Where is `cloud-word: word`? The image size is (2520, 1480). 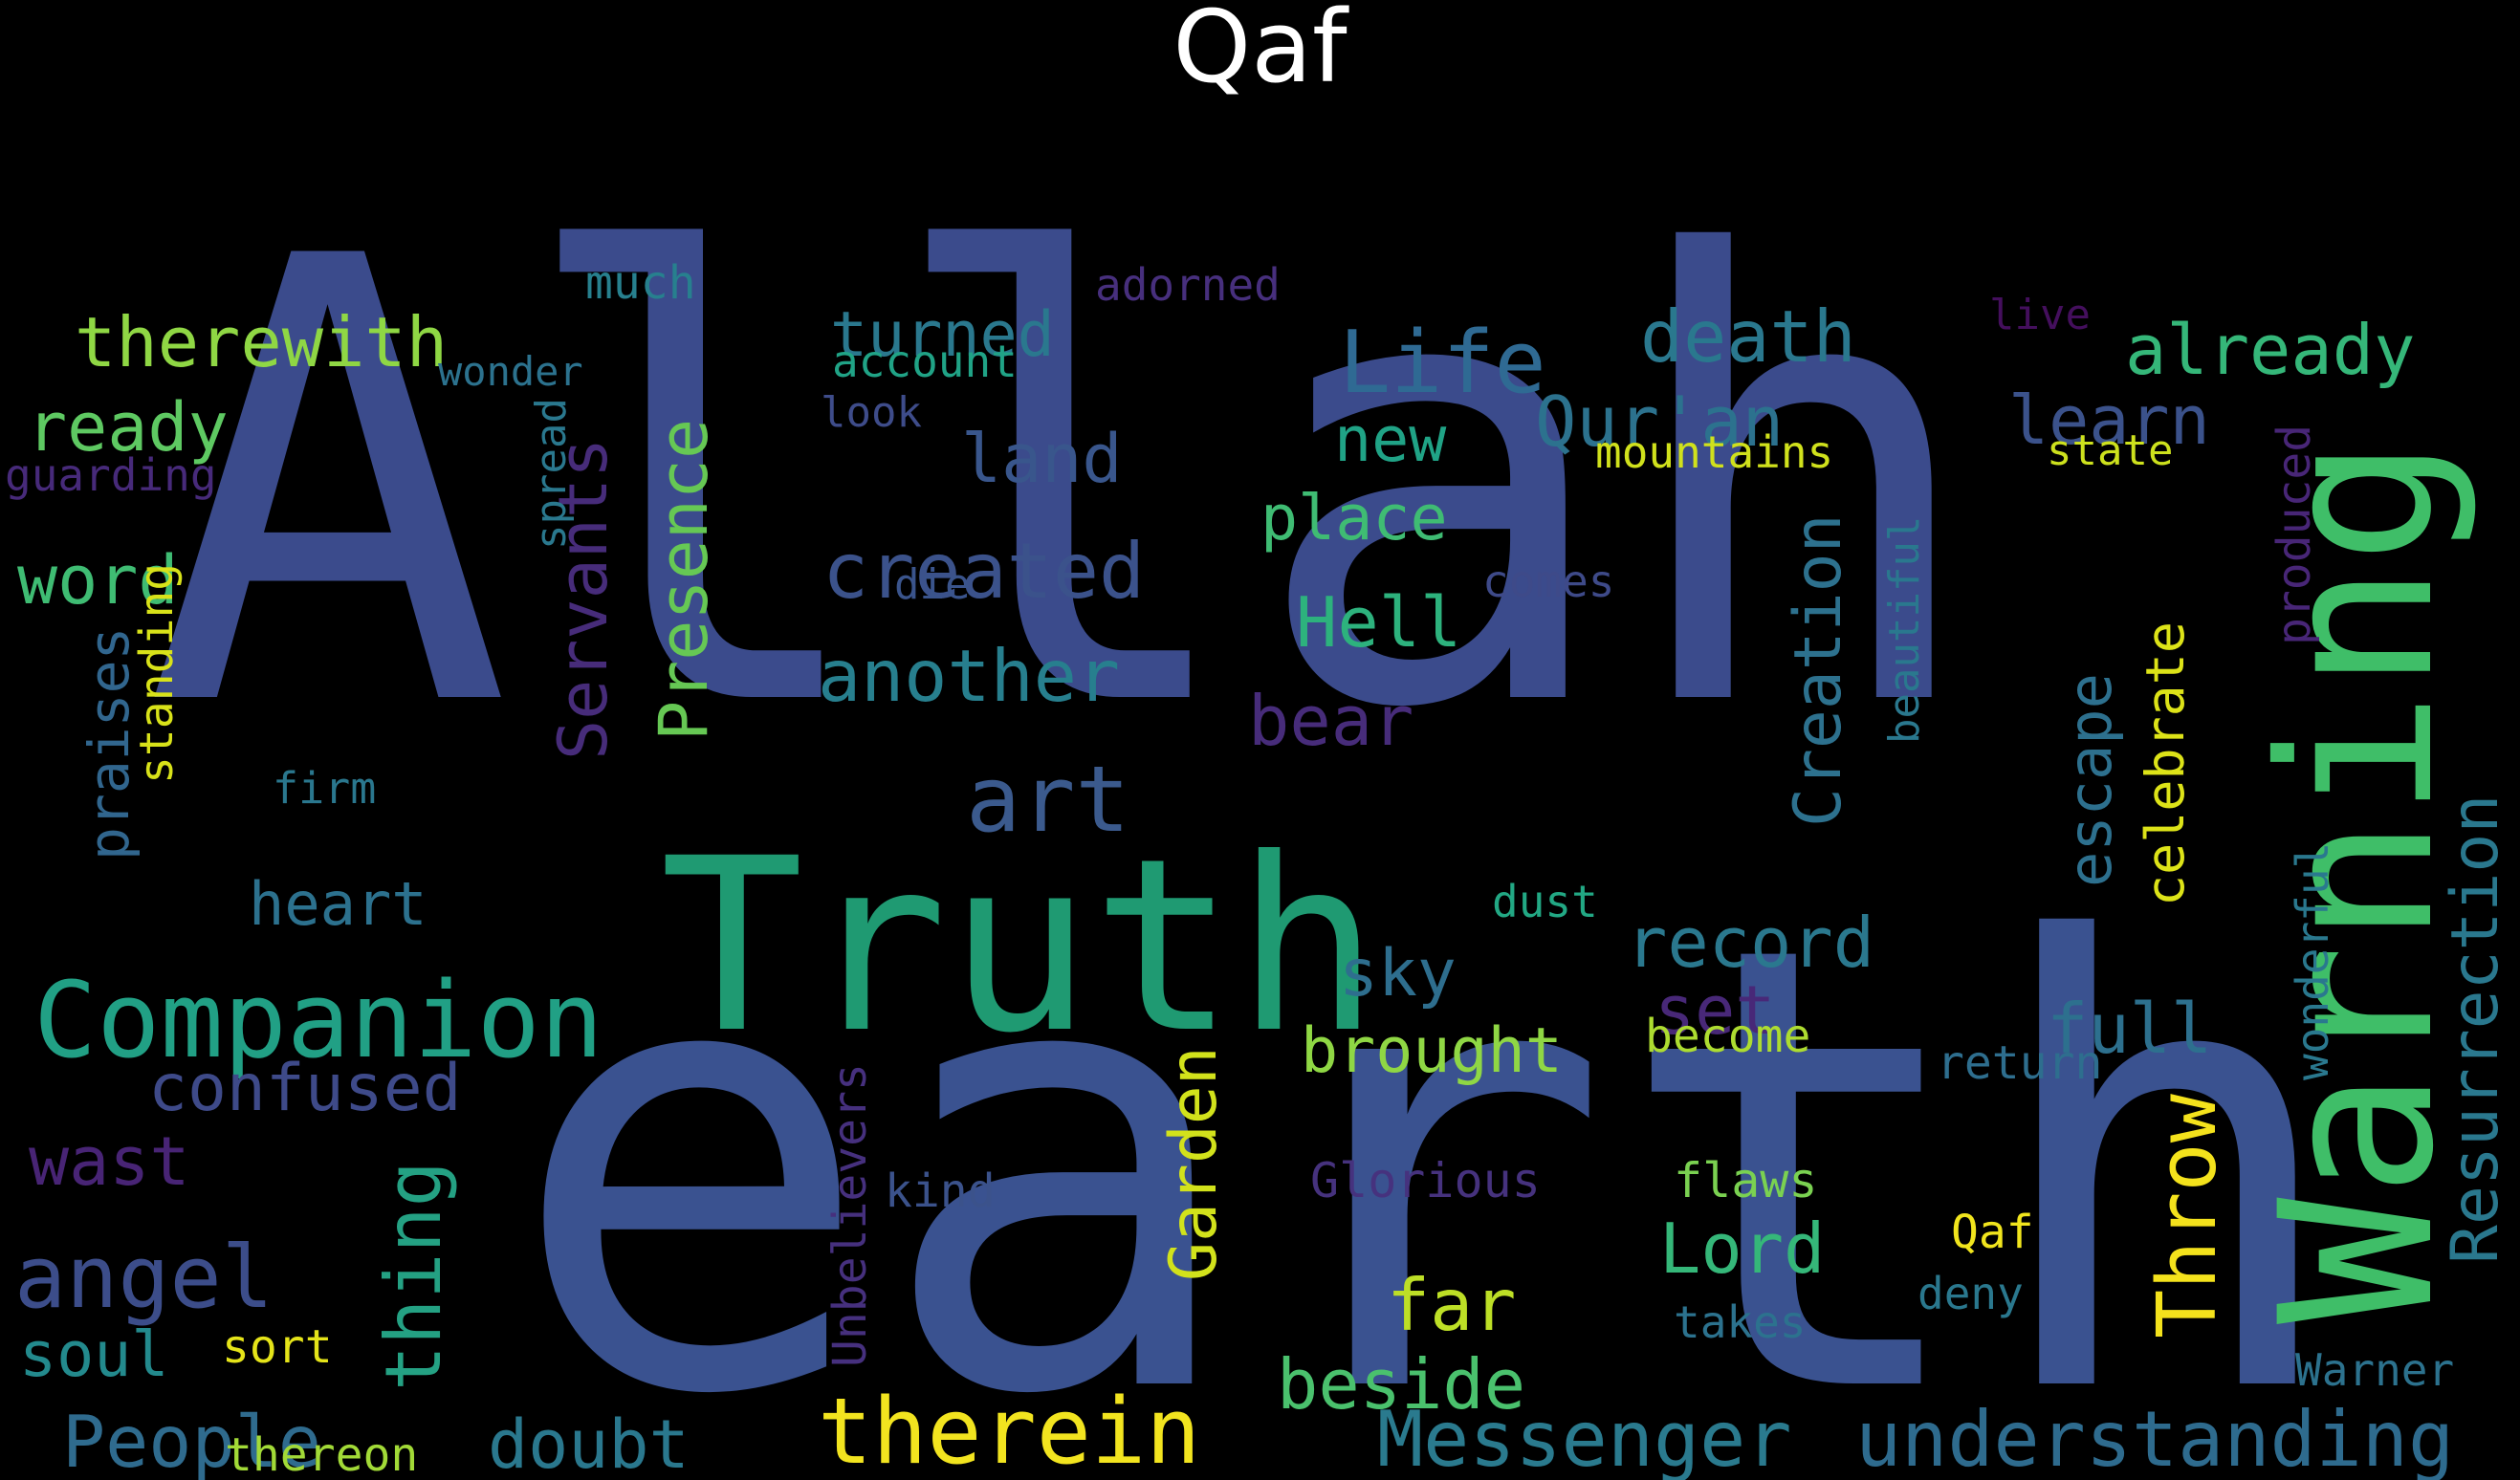 cloud-word: word is located at coordinates (98, 580).